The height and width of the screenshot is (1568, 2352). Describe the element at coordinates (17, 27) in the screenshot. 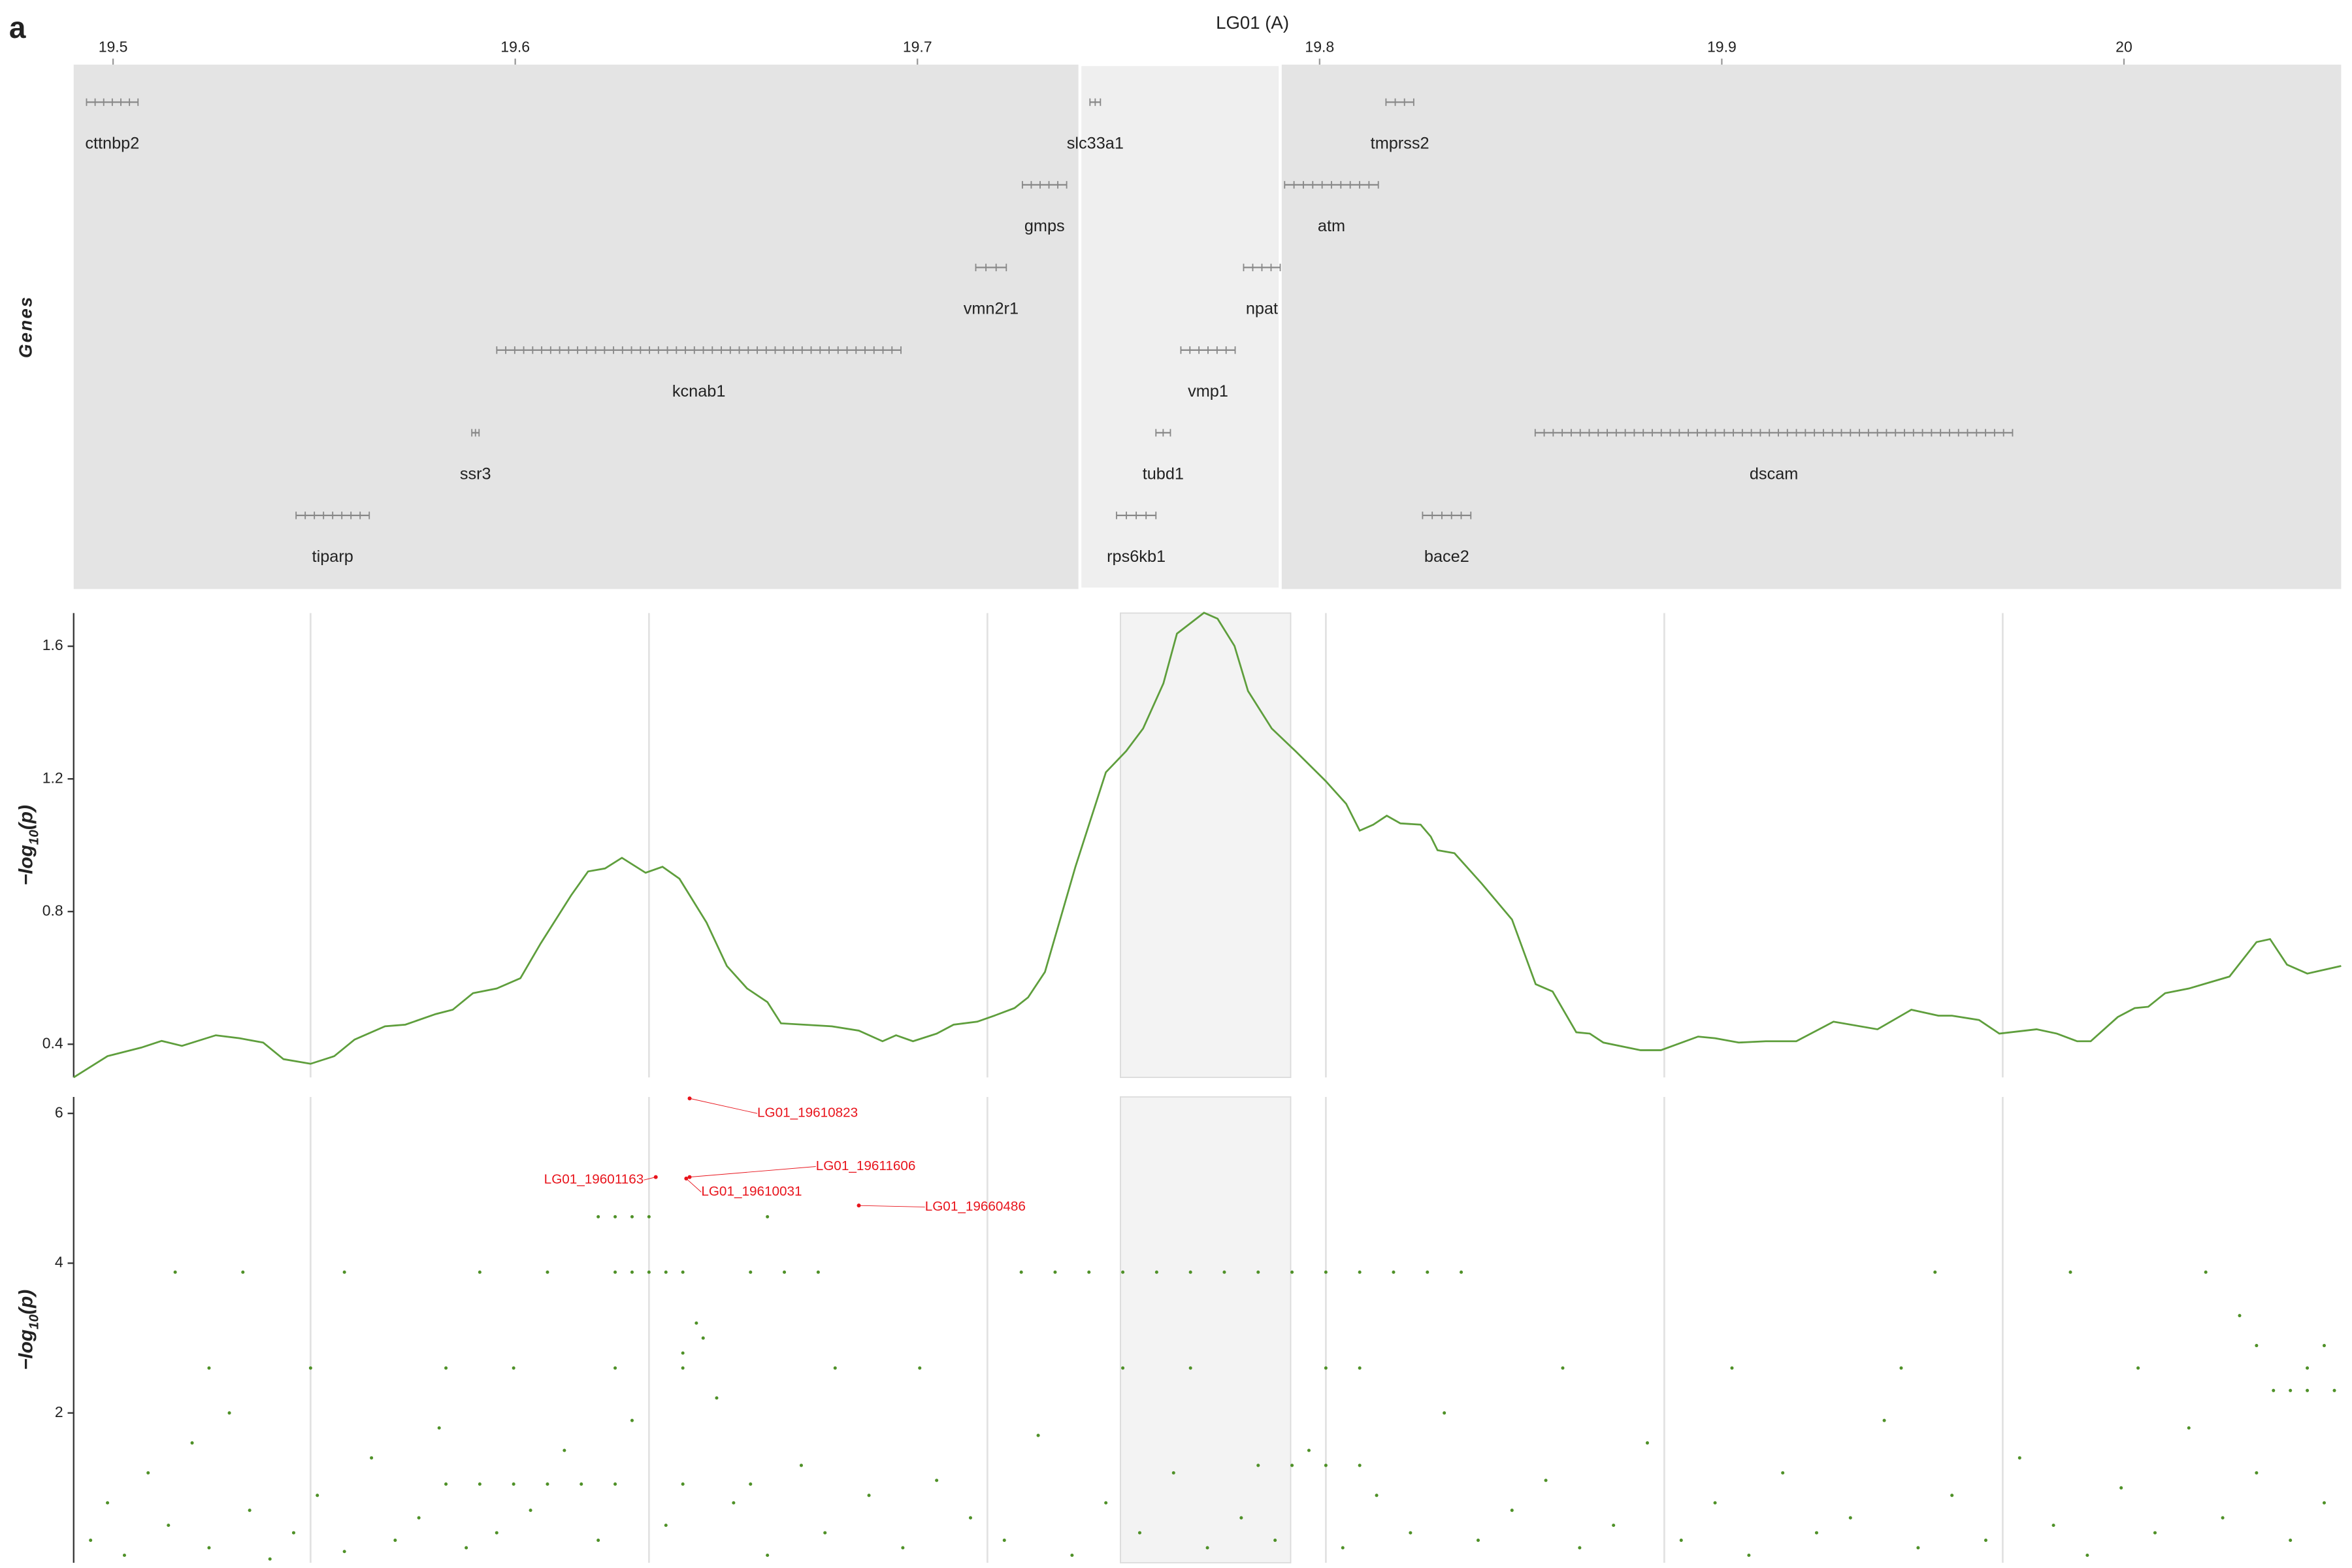

I see `panel-label: a` at that location.